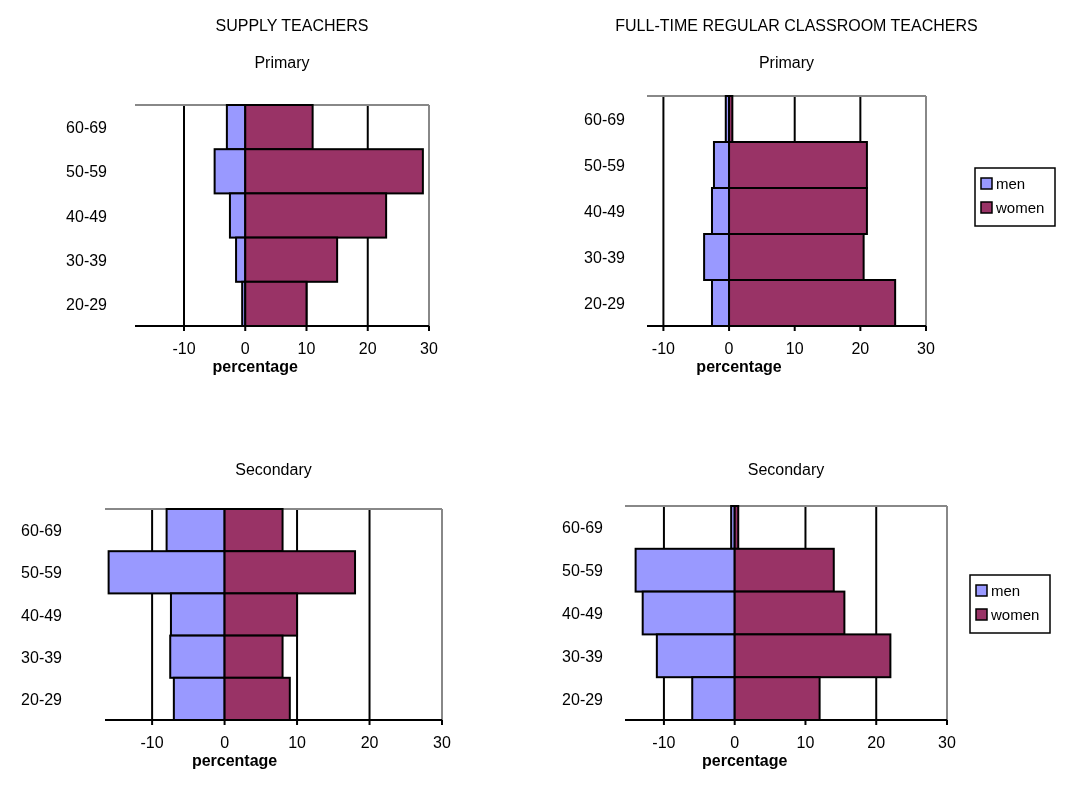 The image size is (1089, 786). I want to click on chart-title: FULL-TIME REGULAR CLASSROOM TEACHERS, so click(796, 26).